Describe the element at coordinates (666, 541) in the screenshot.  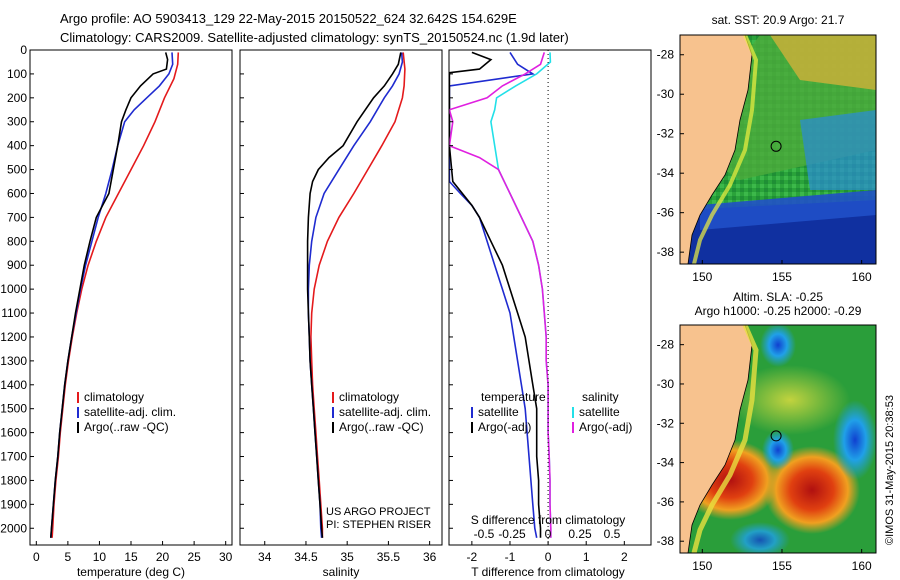
I see `sla-map-ytick-label-5: -38` at that location.